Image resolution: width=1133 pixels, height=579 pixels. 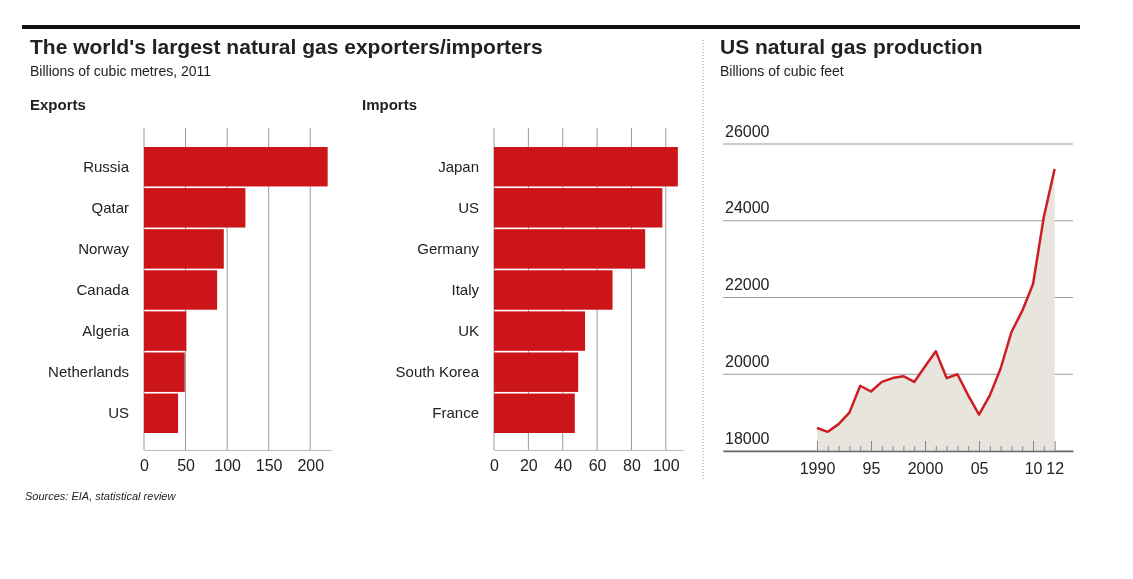 What do you see at coordinates (1055, 469) in the screenshot?
I see `x-tick-label: 12` at bounding box center [1055, 469].